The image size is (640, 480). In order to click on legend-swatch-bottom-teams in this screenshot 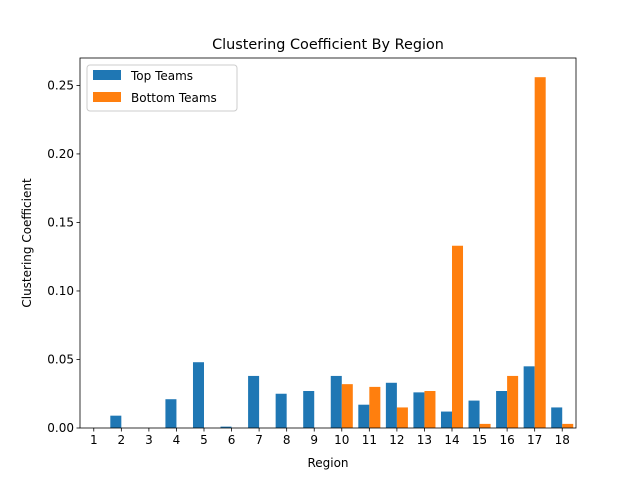, I will do `click(107, 97)`.